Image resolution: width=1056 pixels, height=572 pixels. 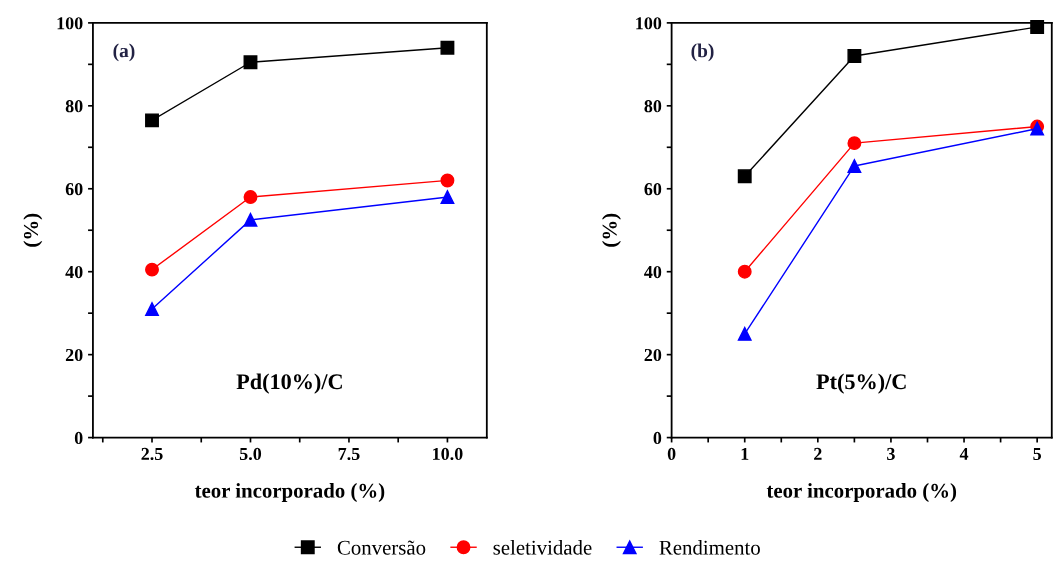 I want to click on annotation: Pt(5%)/C, so click(x=861, y=383).